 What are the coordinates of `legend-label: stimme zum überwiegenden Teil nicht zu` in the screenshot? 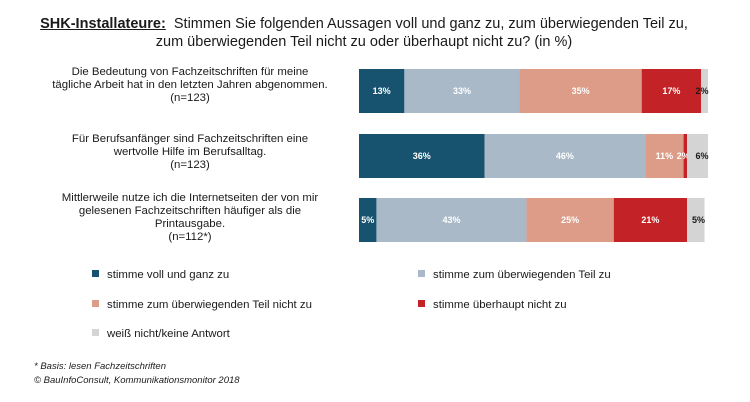 It's located at (209, 305).